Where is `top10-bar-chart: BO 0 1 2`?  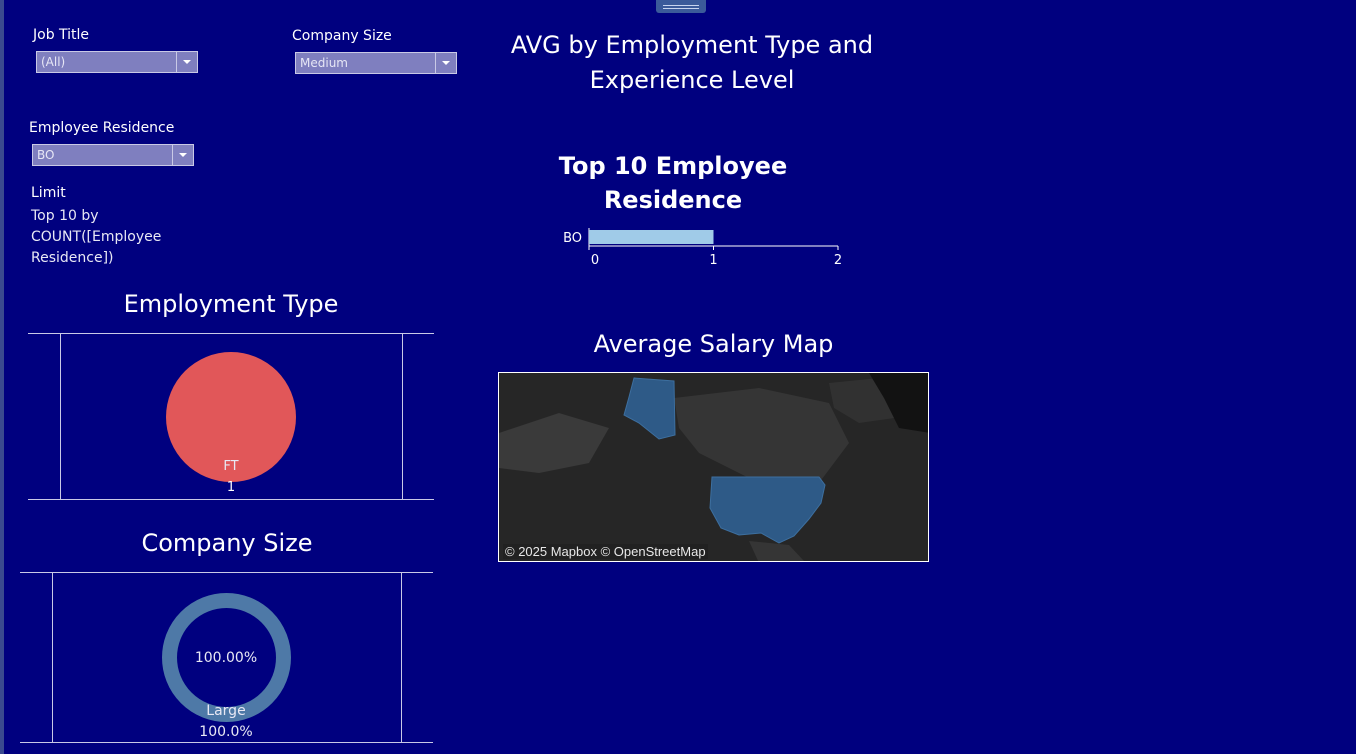 top10-bar-chart: BO 0 1 2 is located at coordinates (702, 248).